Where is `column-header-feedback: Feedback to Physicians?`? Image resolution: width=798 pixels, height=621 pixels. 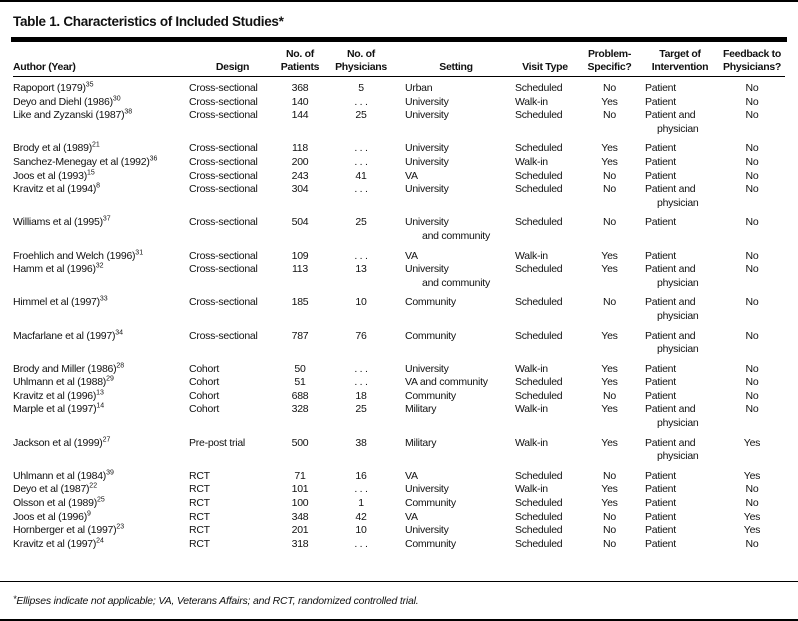
column-header-feedback: Feedback to Physicians? is located at coordinates (752, 59).